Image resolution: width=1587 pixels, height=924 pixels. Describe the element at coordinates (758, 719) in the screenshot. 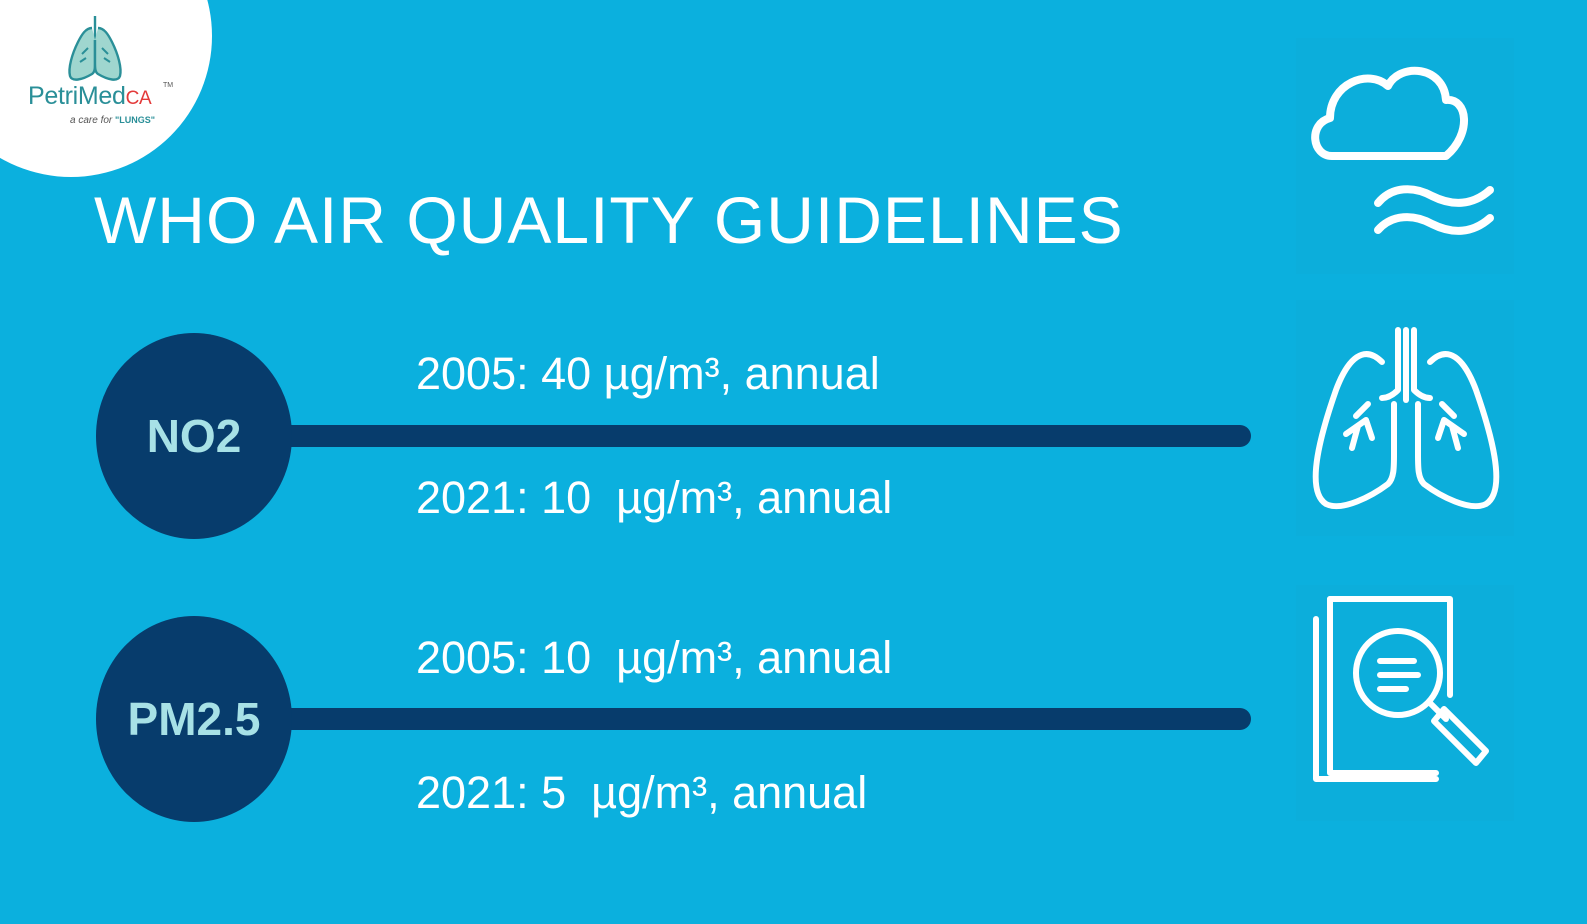

I see `pm25-timeline-bar` at that location.